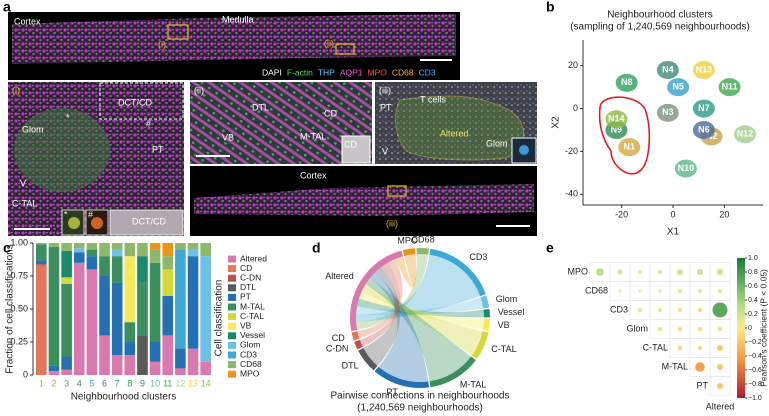  What do you see at coordinates (507, 299) in the screenshot?
I see `chord-label: Glom` at bounding box center [507, 299].